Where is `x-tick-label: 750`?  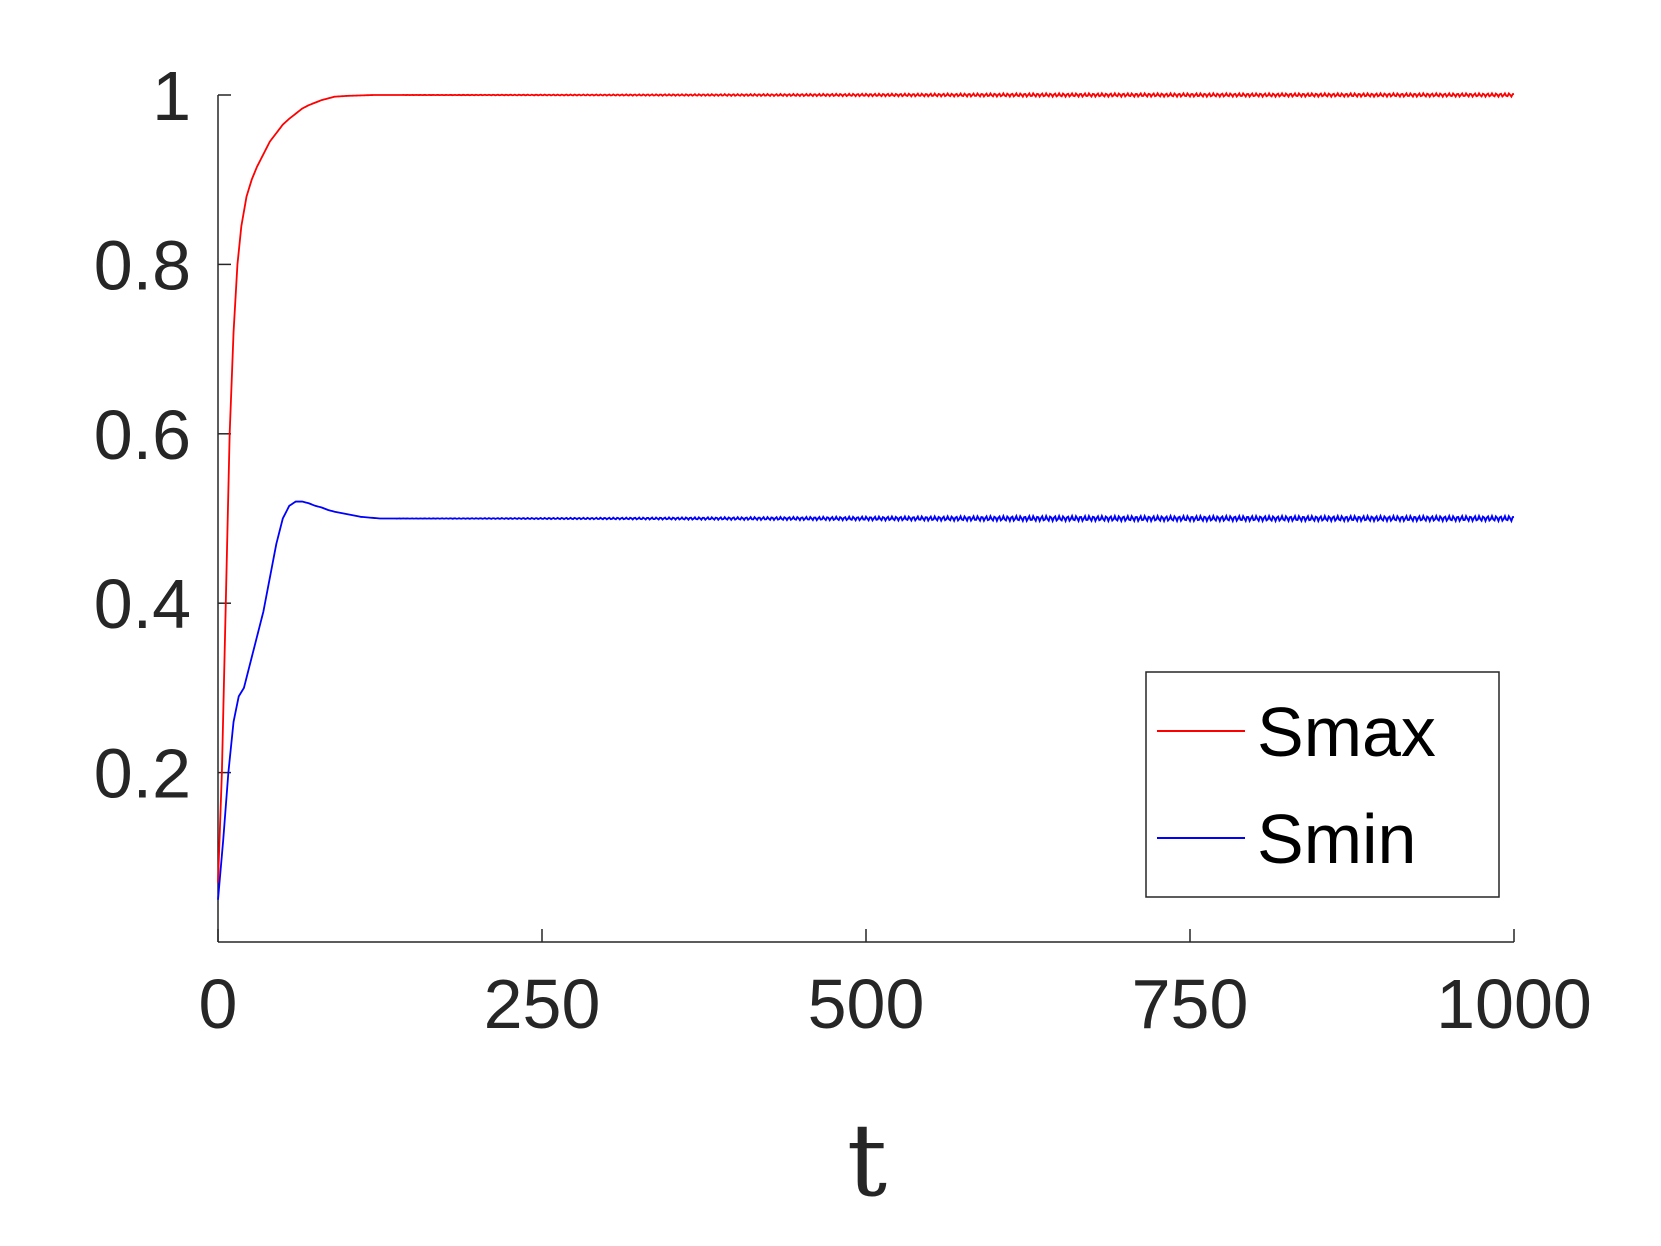
x-tick-label: 750 is located at coordinates (1190, 1004).